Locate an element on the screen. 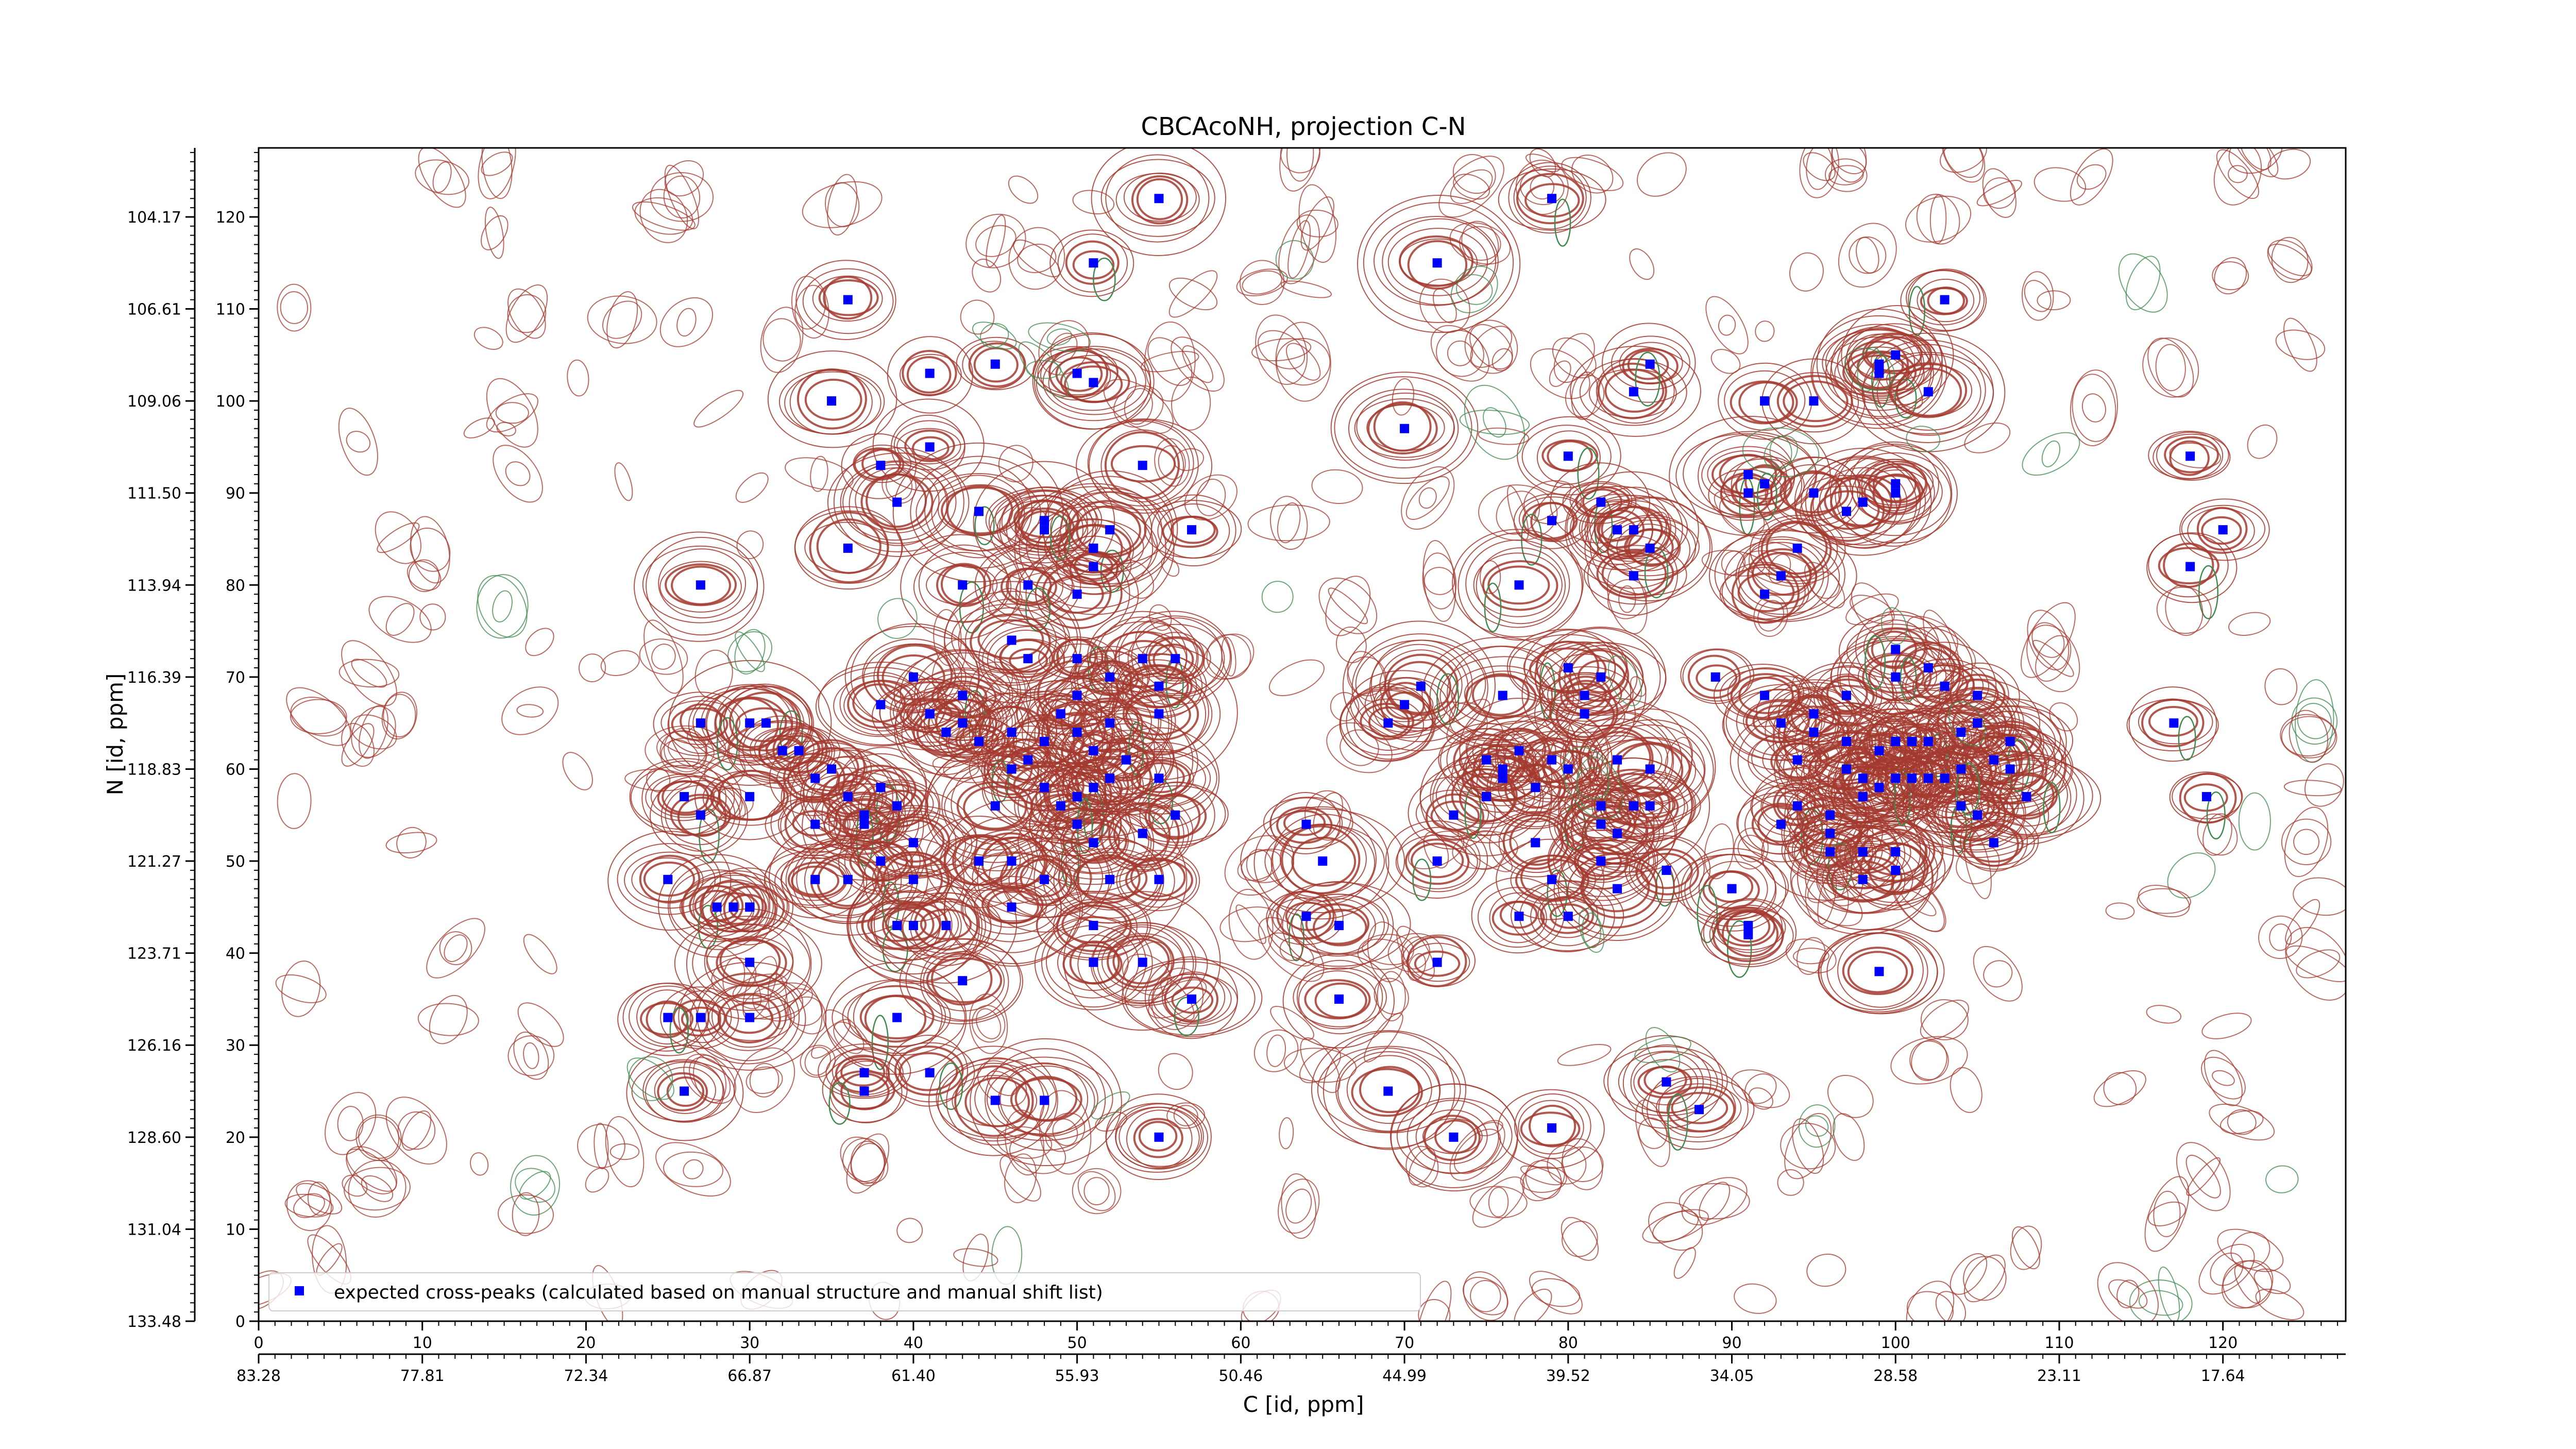 The image size is (2576, 1449). y-index-tick-label: 70 is located at coordinates (235, 678).